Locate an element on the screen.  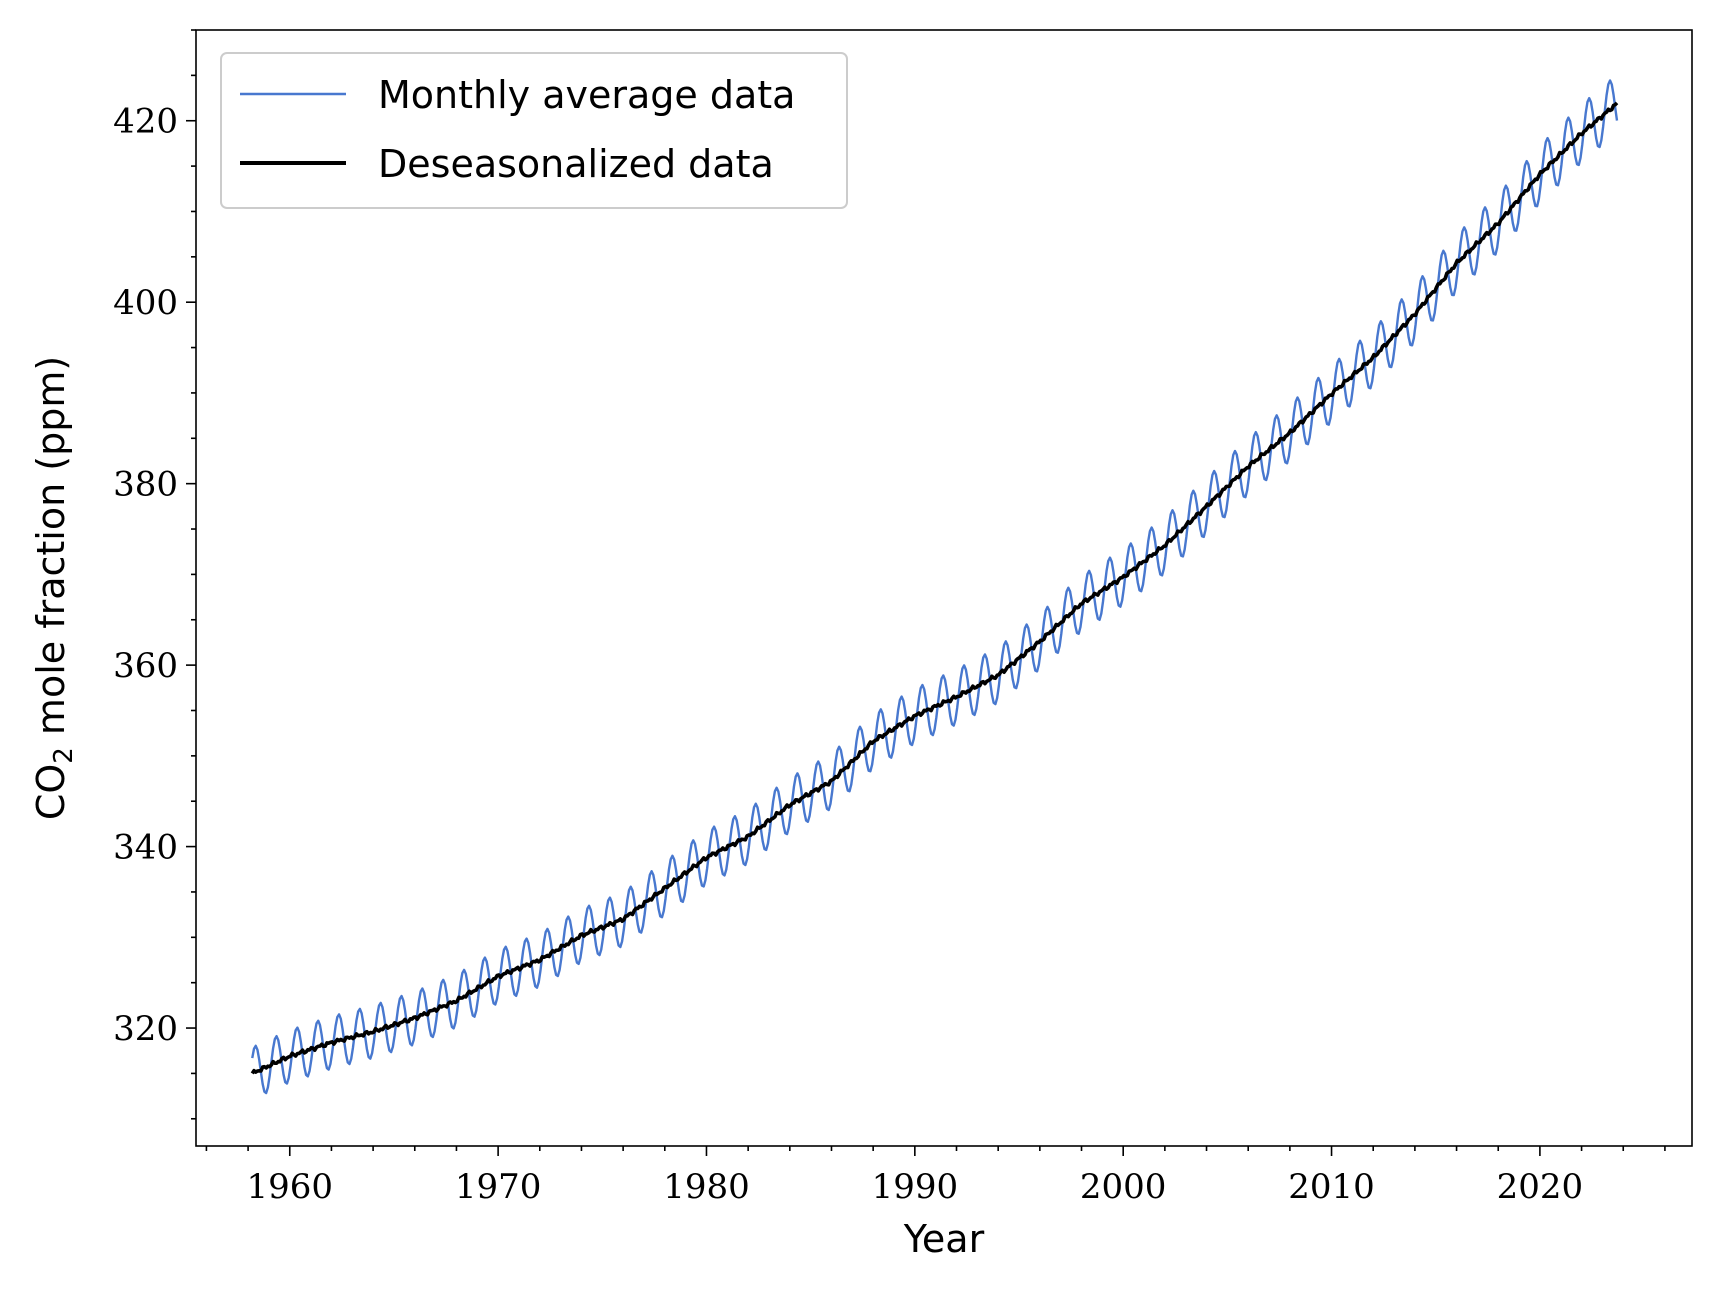
legend-box is located at coordinates (534, 130).